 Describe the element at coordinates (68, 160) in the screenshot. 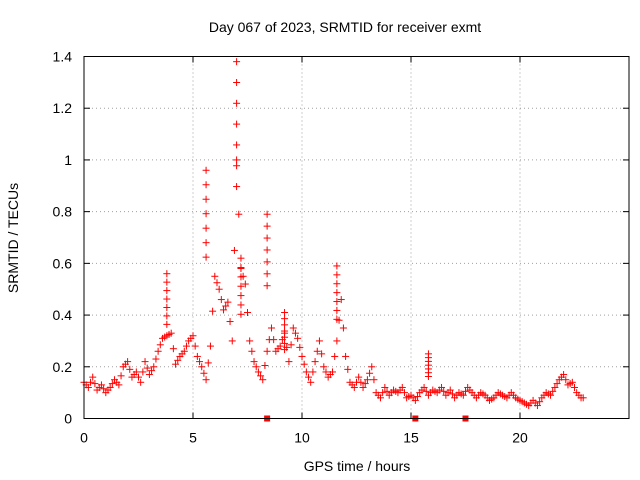

I see `y-tick-label: 1` at that location.